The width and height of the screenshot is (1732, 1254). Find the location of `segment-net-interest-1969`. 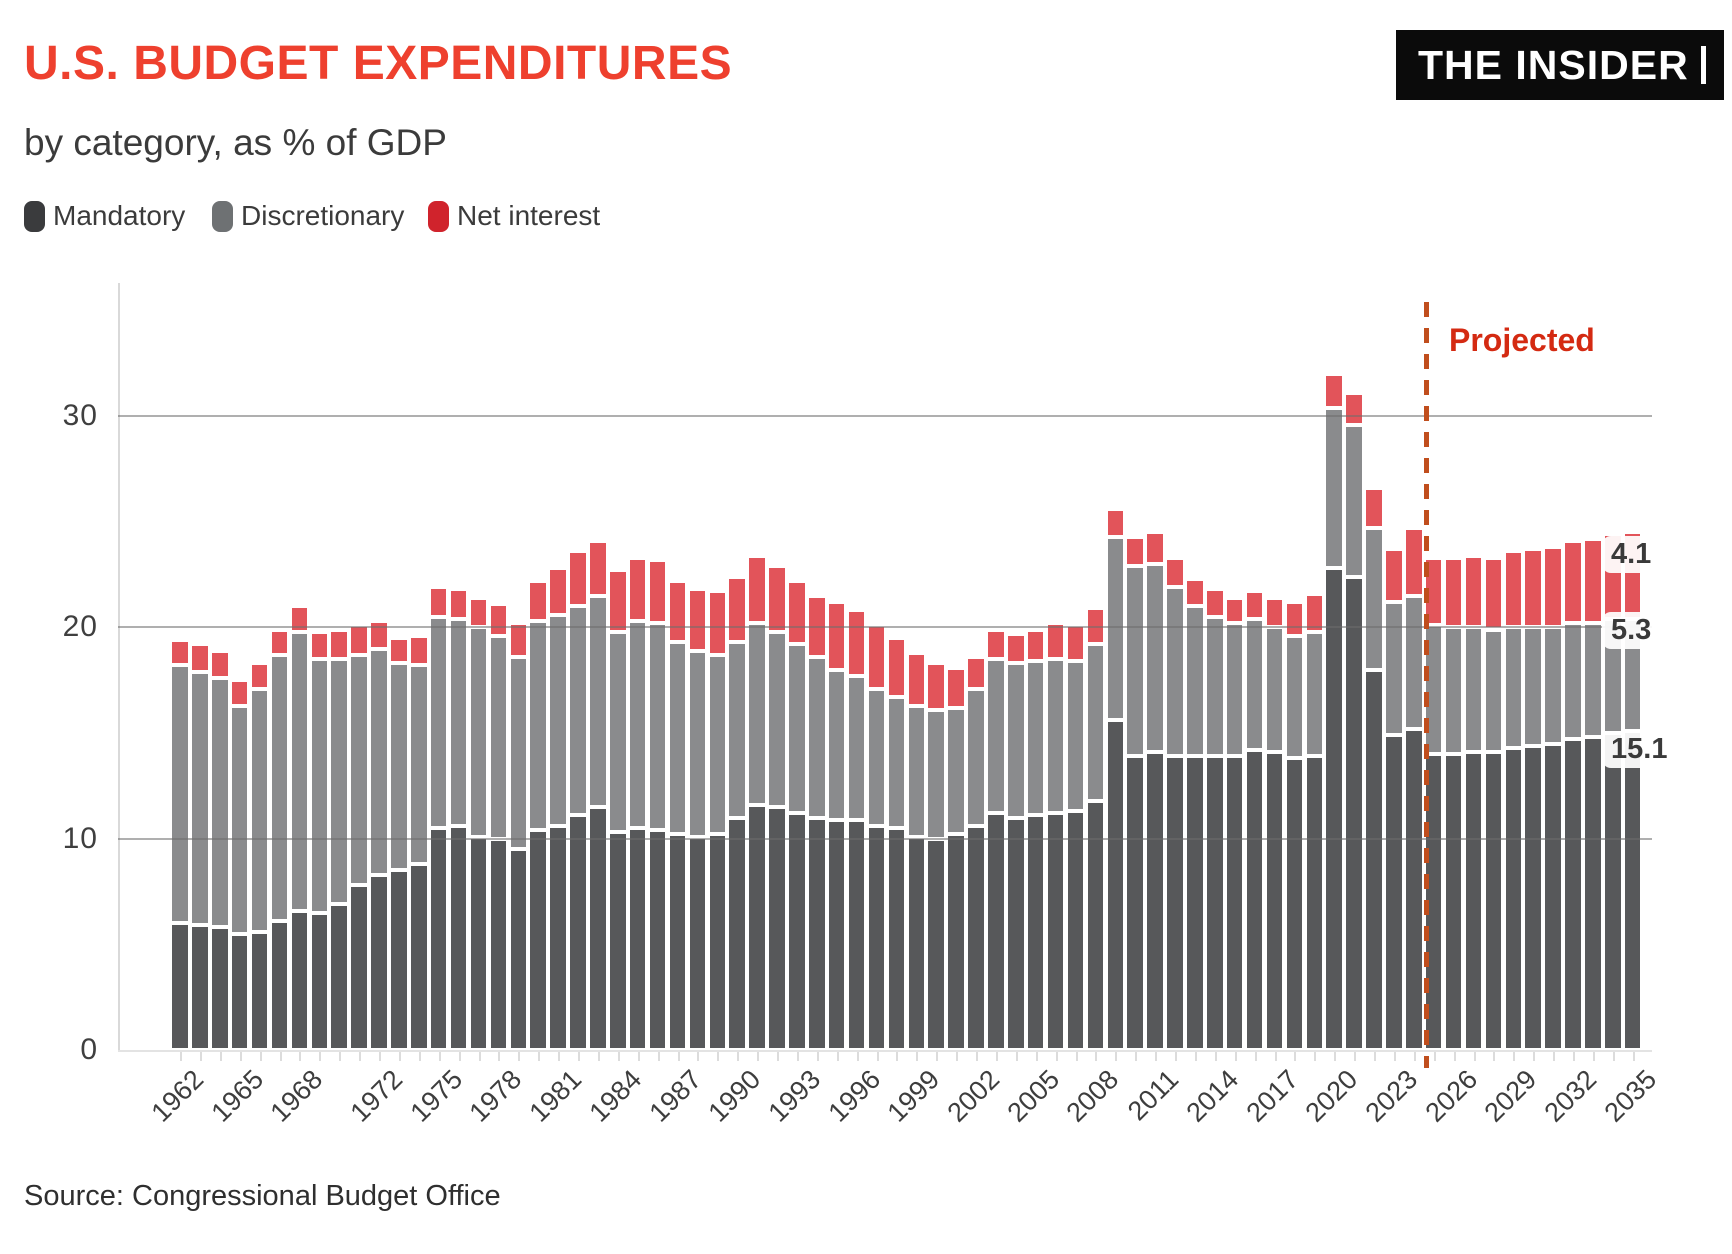

segment-net-interest-1969 is located at coordinates (319, 645).